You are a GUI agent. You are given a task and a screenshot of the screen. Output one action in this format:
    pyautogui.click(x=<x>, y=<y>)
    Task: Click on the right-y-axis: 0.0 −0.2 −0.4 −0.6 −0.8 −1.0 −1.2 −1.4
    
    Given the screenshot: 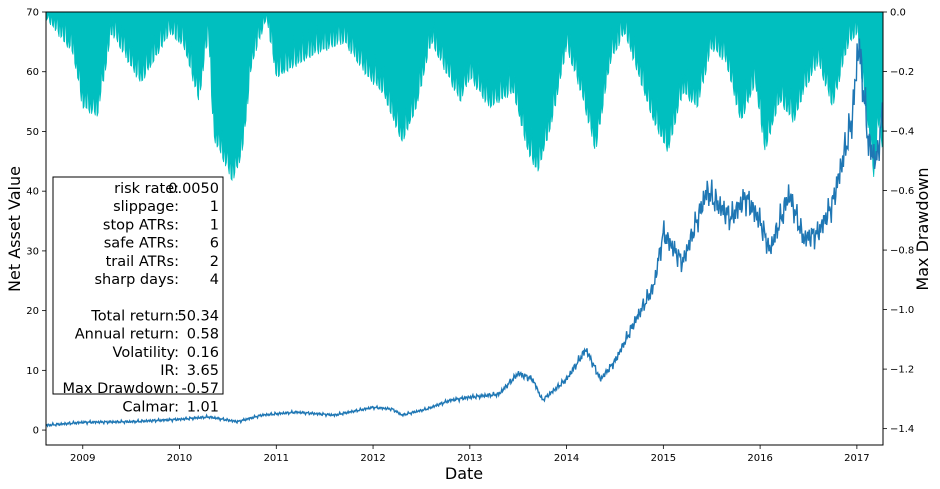 What is the action you would take?
    pyautogui.click(x=898, y=221)
    